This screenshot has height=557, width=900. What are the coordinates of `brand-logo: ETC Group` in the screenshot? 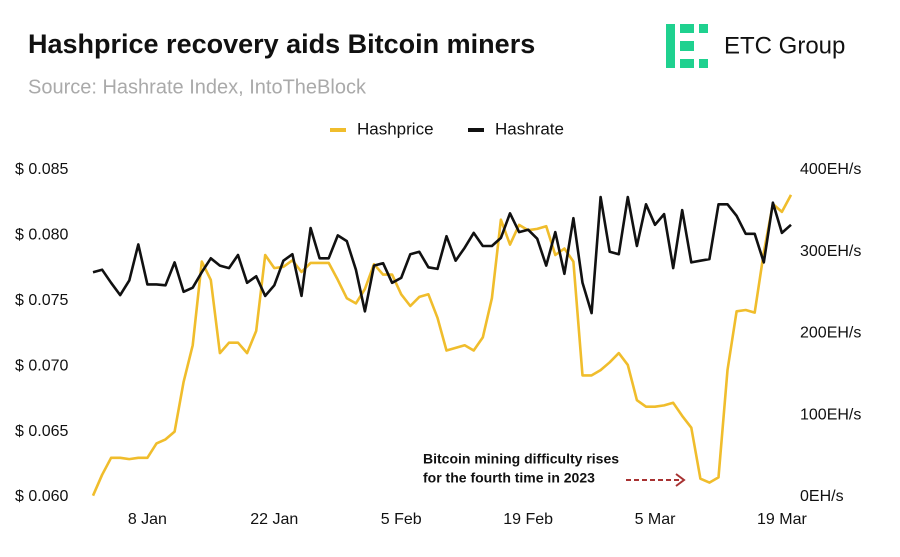 It's located at (755, 46).